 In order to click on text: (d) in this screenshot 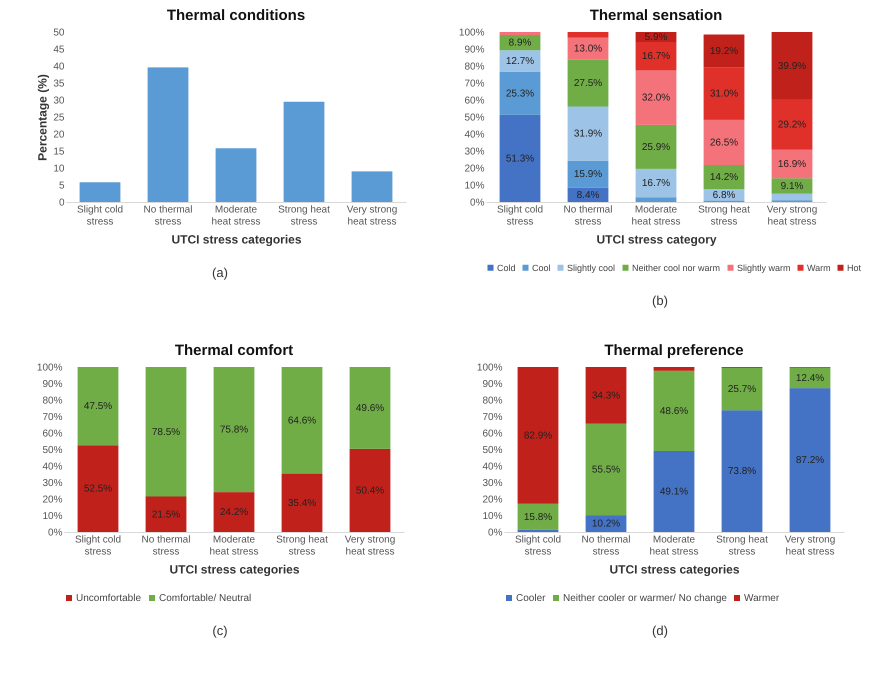, I will do `click(660, 630)`.